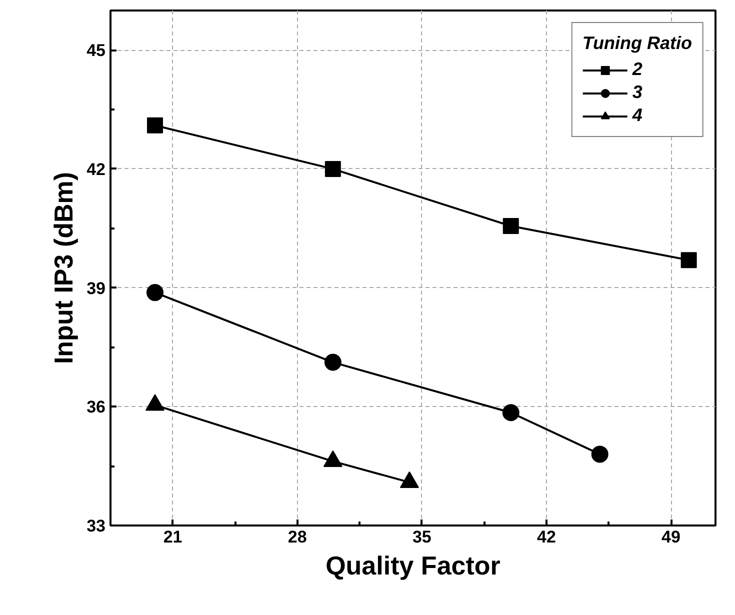  What do you see at coordinates (96, 169) in the screenshot?
I see `y-tick-label: 42` at bounding box center [96, 169].